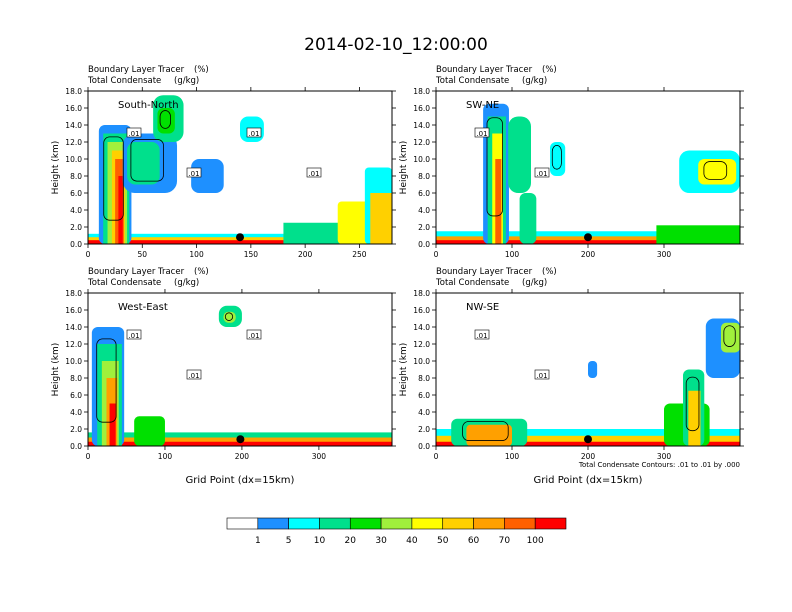 The image size is (792, 612). What do you see at coordinates (474, 541) in the screenshot?
I see `colorbar-label: 60` at bounding box center [474, 541].